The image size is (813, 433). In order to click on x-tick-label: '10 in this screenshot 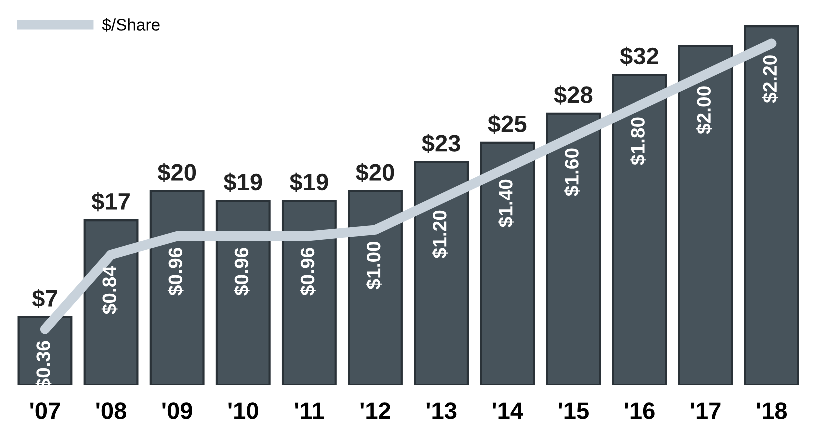, I will do `click(243, 411)`.